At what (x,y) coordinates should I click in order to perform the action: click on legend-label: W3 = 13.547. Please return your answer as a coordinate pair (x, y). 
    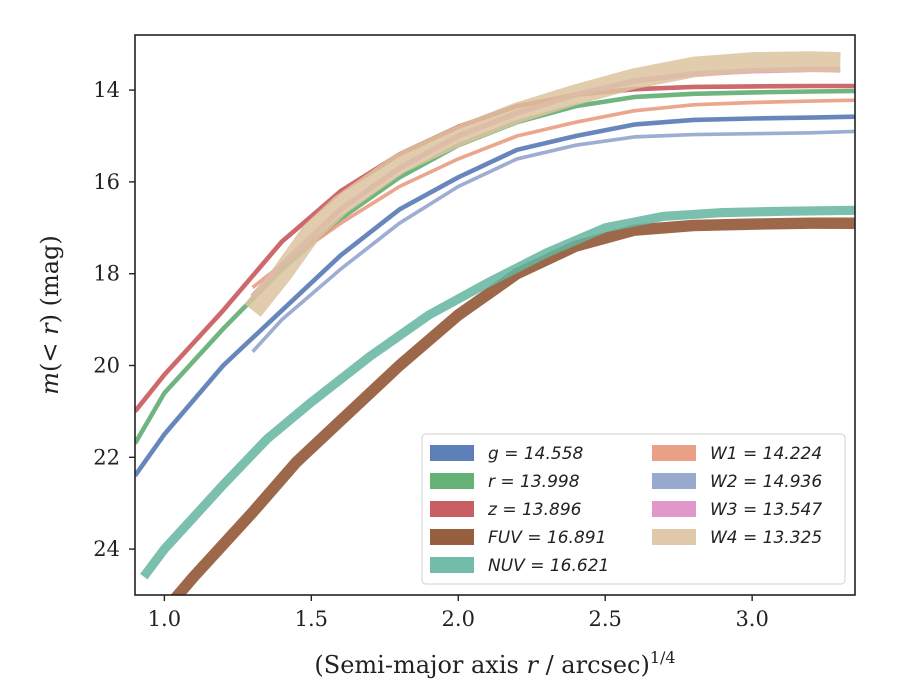
    Looking at the image, I should click on (766, 510).